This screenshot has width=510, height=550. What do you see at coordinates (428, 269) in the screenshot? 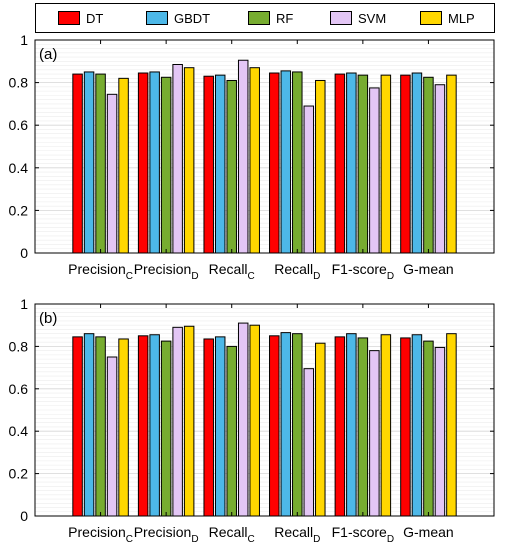
I see `x-tick-label: G-mean` at bounding box center [428, 269].